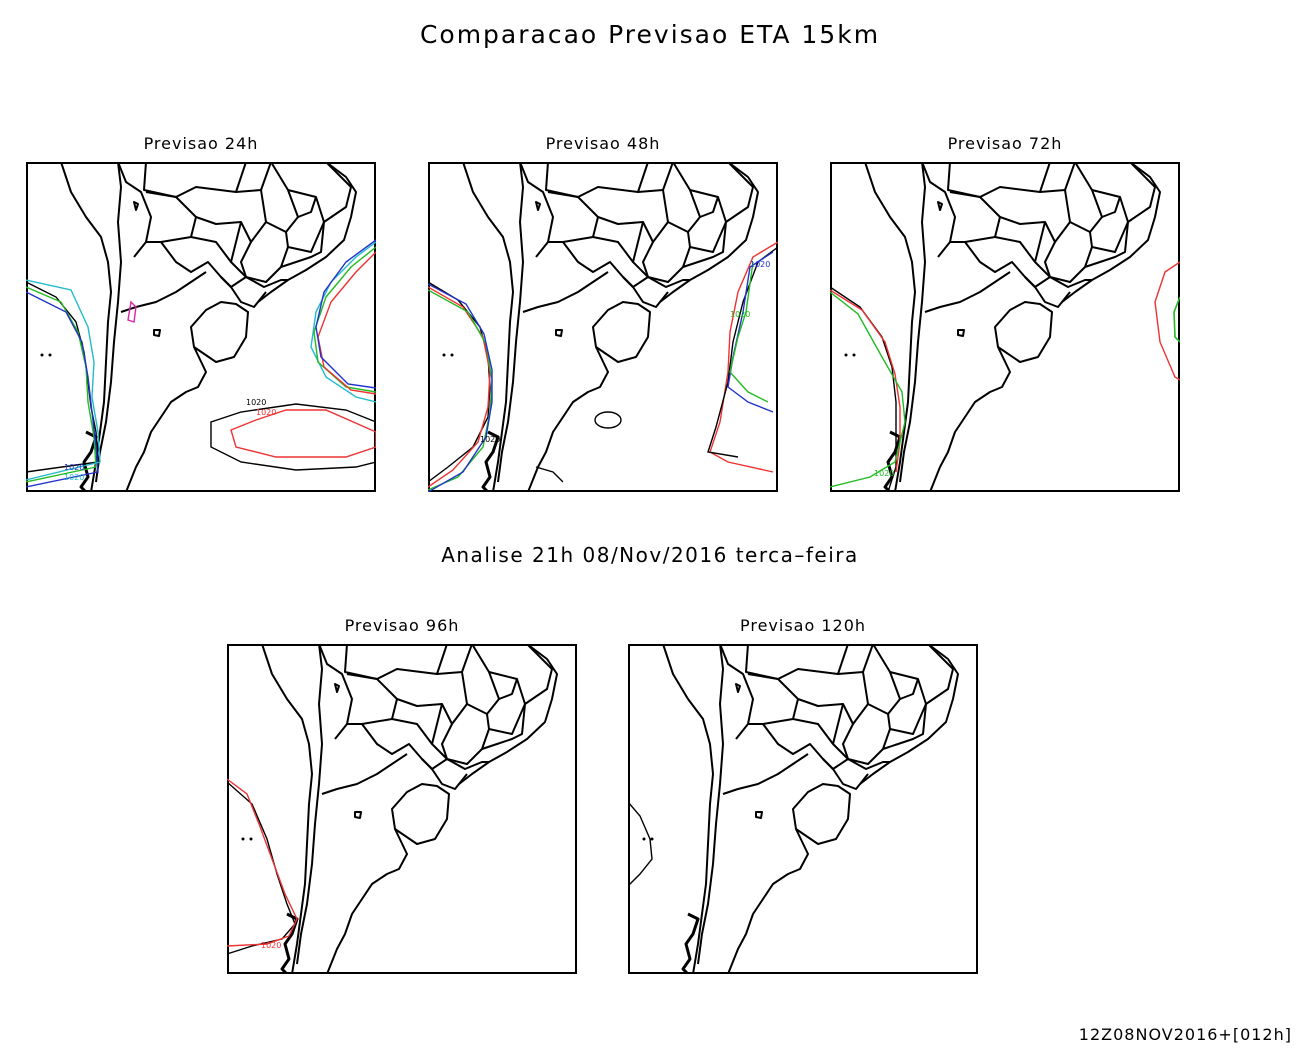 Image resolution: width=1300 pixels, height=1050 pixels. What do you see at coordinates (132, 311) in the screenshot?
I see `contour-magenta` at bounding box center [132, 311].